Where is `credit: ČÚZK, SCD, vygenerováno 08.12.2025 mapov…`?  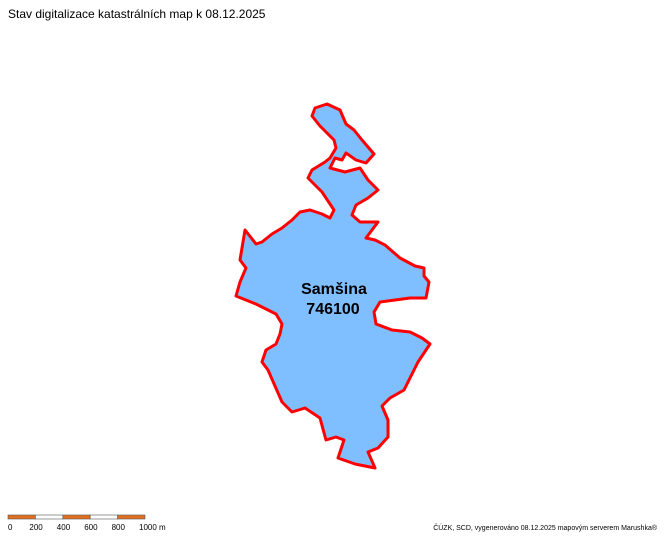
credit: ČÚZK, SCD, vygenerováno 08.12.2025 mapov… is located at coordinates (545, 527).